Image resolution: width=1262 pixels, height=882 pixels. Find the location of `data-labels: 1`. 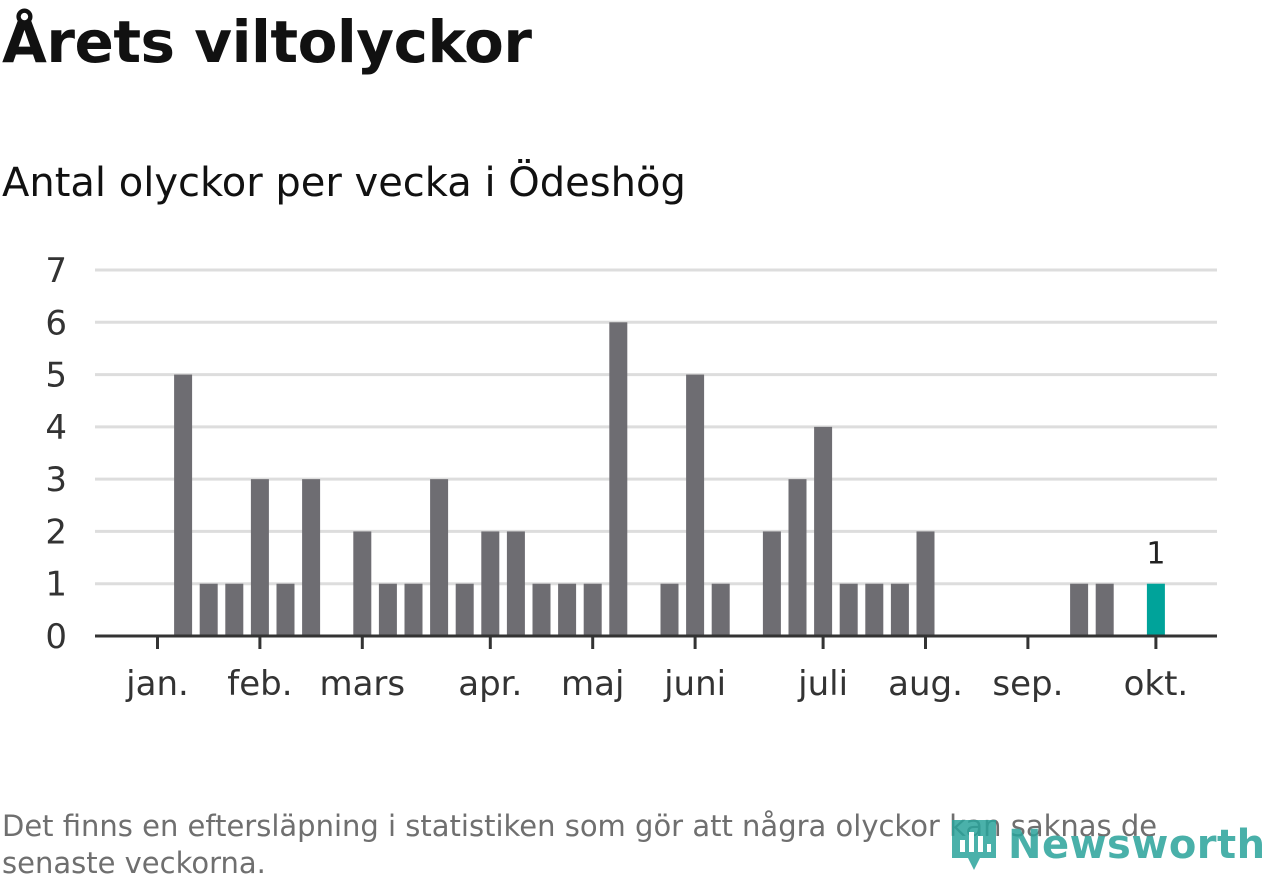

data-labels: 1 is located at coordinates (1155, 554).